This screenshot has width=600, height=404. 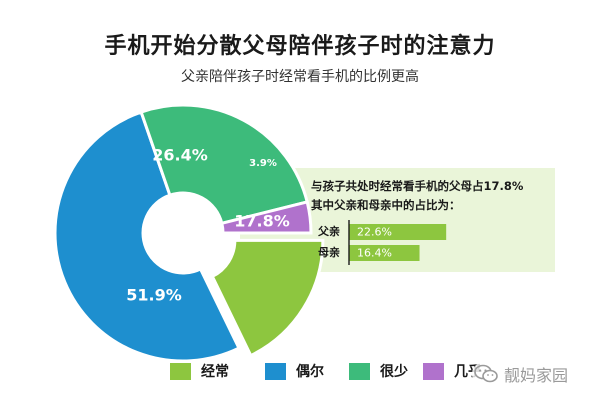 I want to click on callout-text-line2: 其中父亲和母亲中的占比为：, so click(x=386, y=205).